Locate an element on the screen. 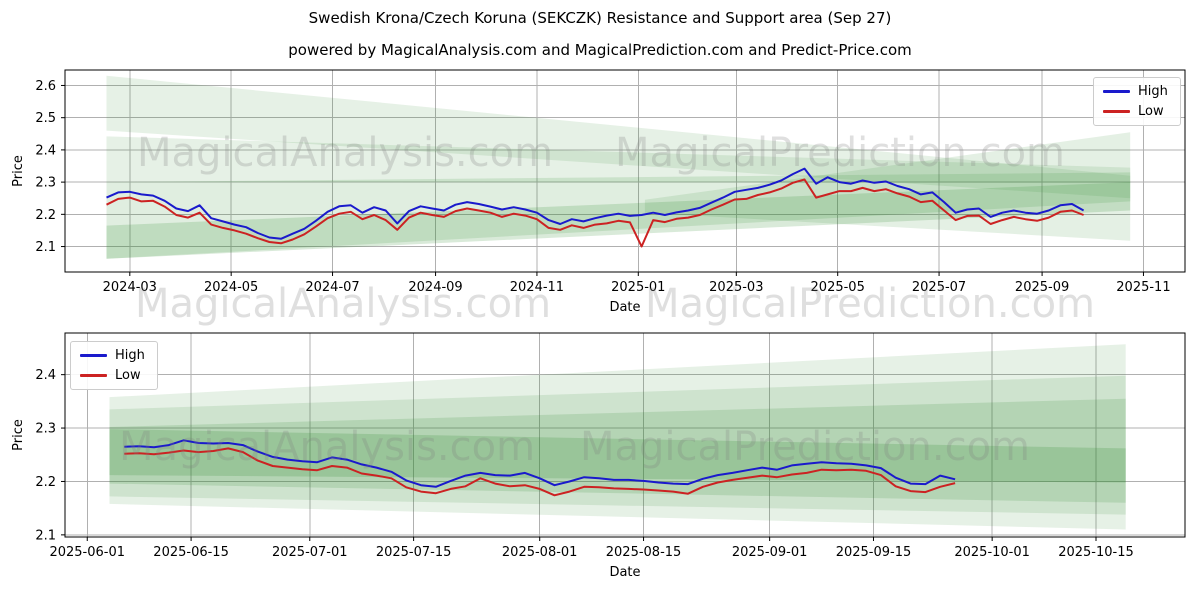  x-tick-label: 2024-09 is located at coordinates (435, 287).